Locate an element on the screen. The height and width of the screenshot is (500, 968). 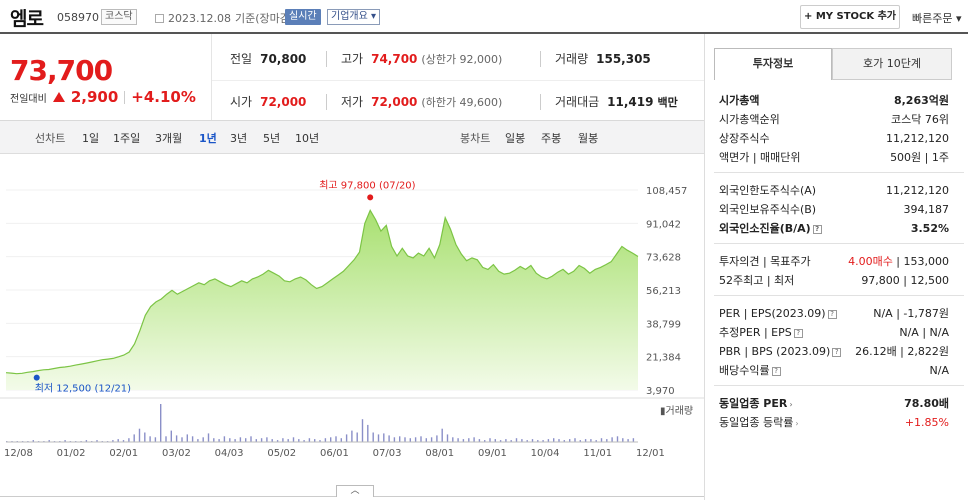
expand-chart-button: ︿ is located at coordinates (355, 491).